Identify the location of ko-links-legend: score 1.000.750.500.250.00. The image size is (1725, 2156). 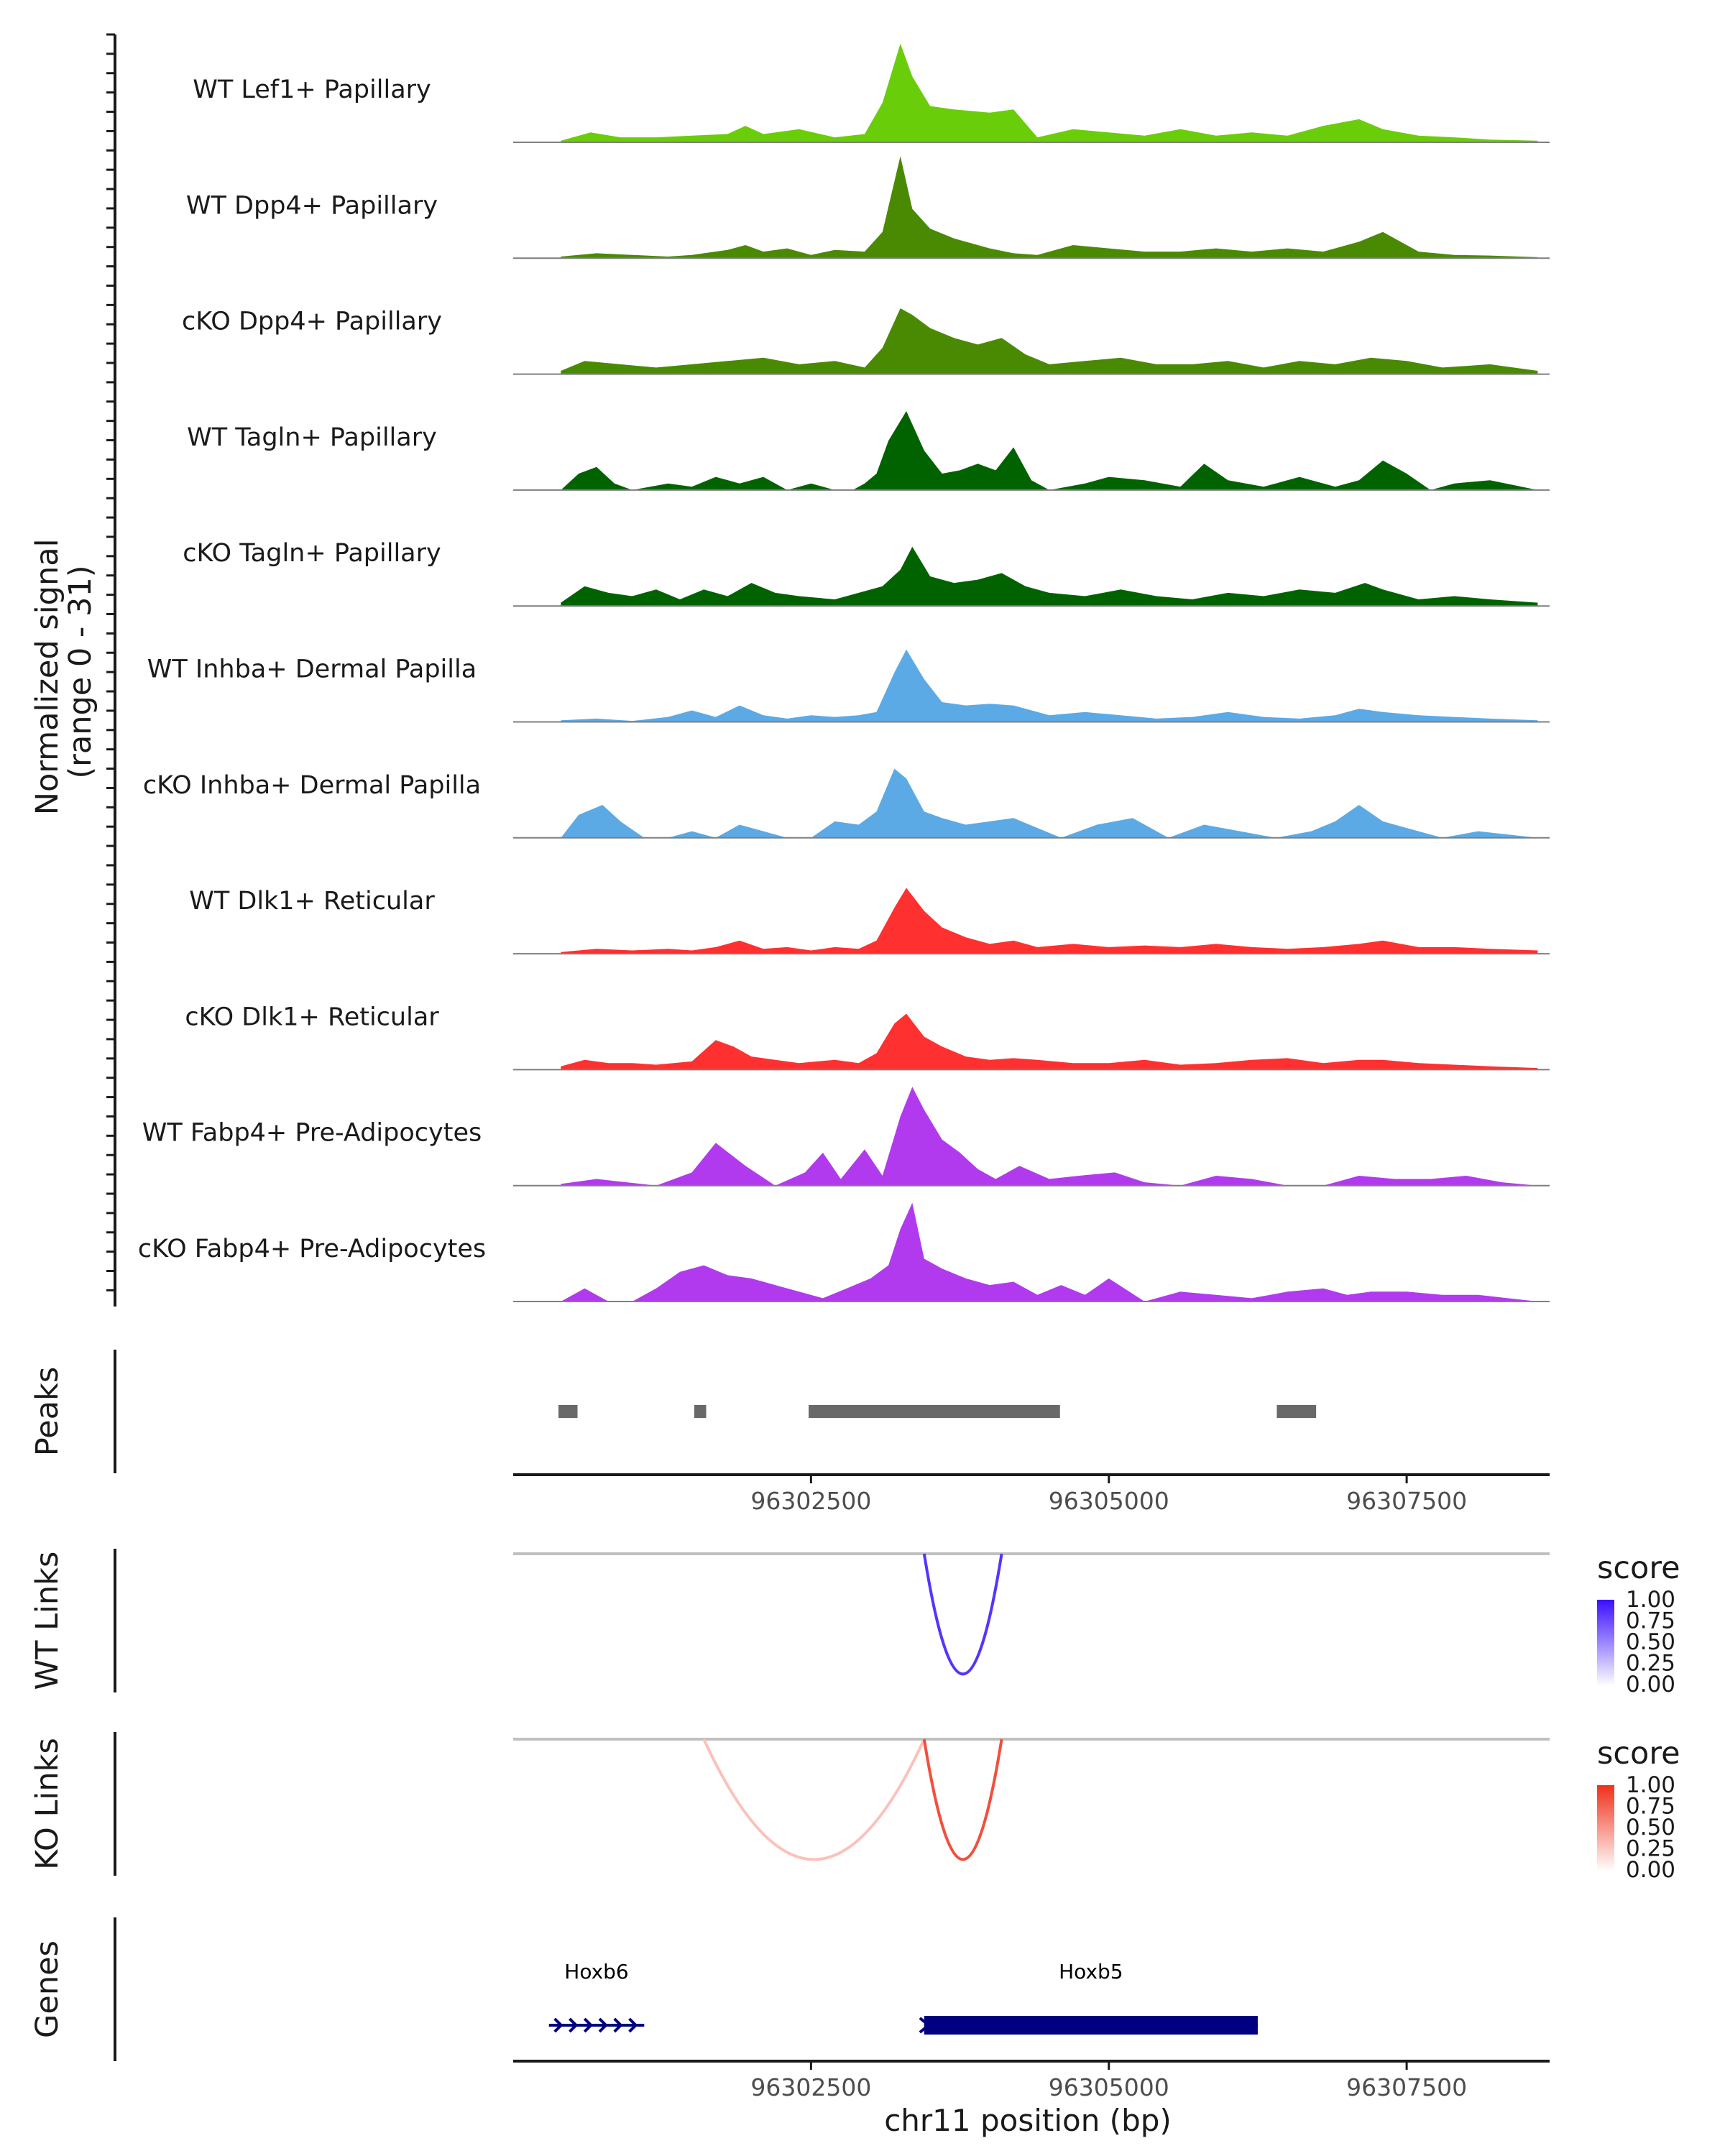
(1638, 1810).